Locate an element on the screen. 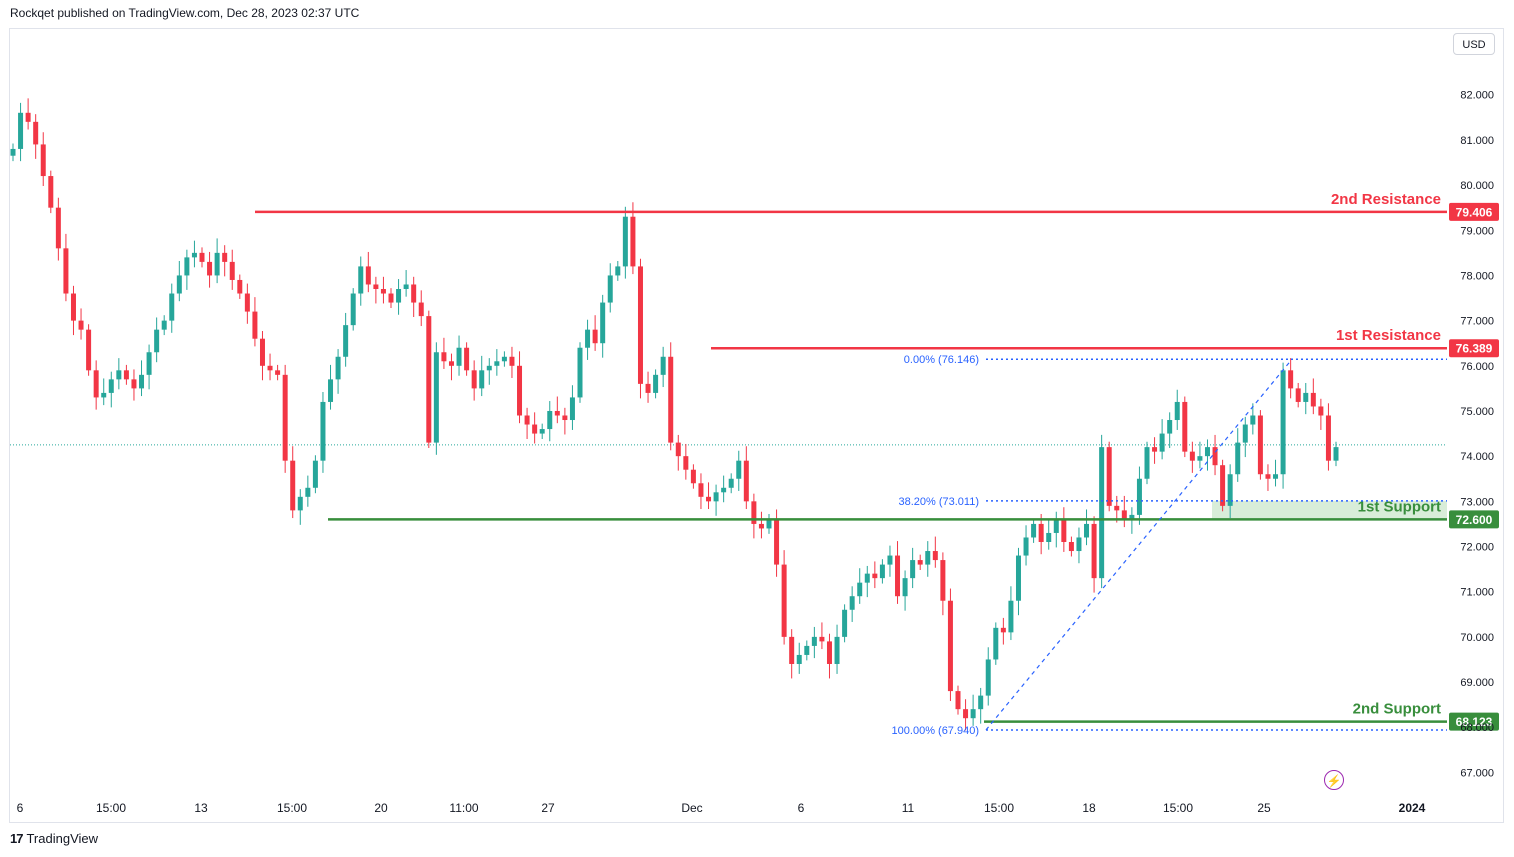 The height and width of the screenshot is (857, 1514). y-tick-label: 70.000 is located at coordinates (1477, 638).